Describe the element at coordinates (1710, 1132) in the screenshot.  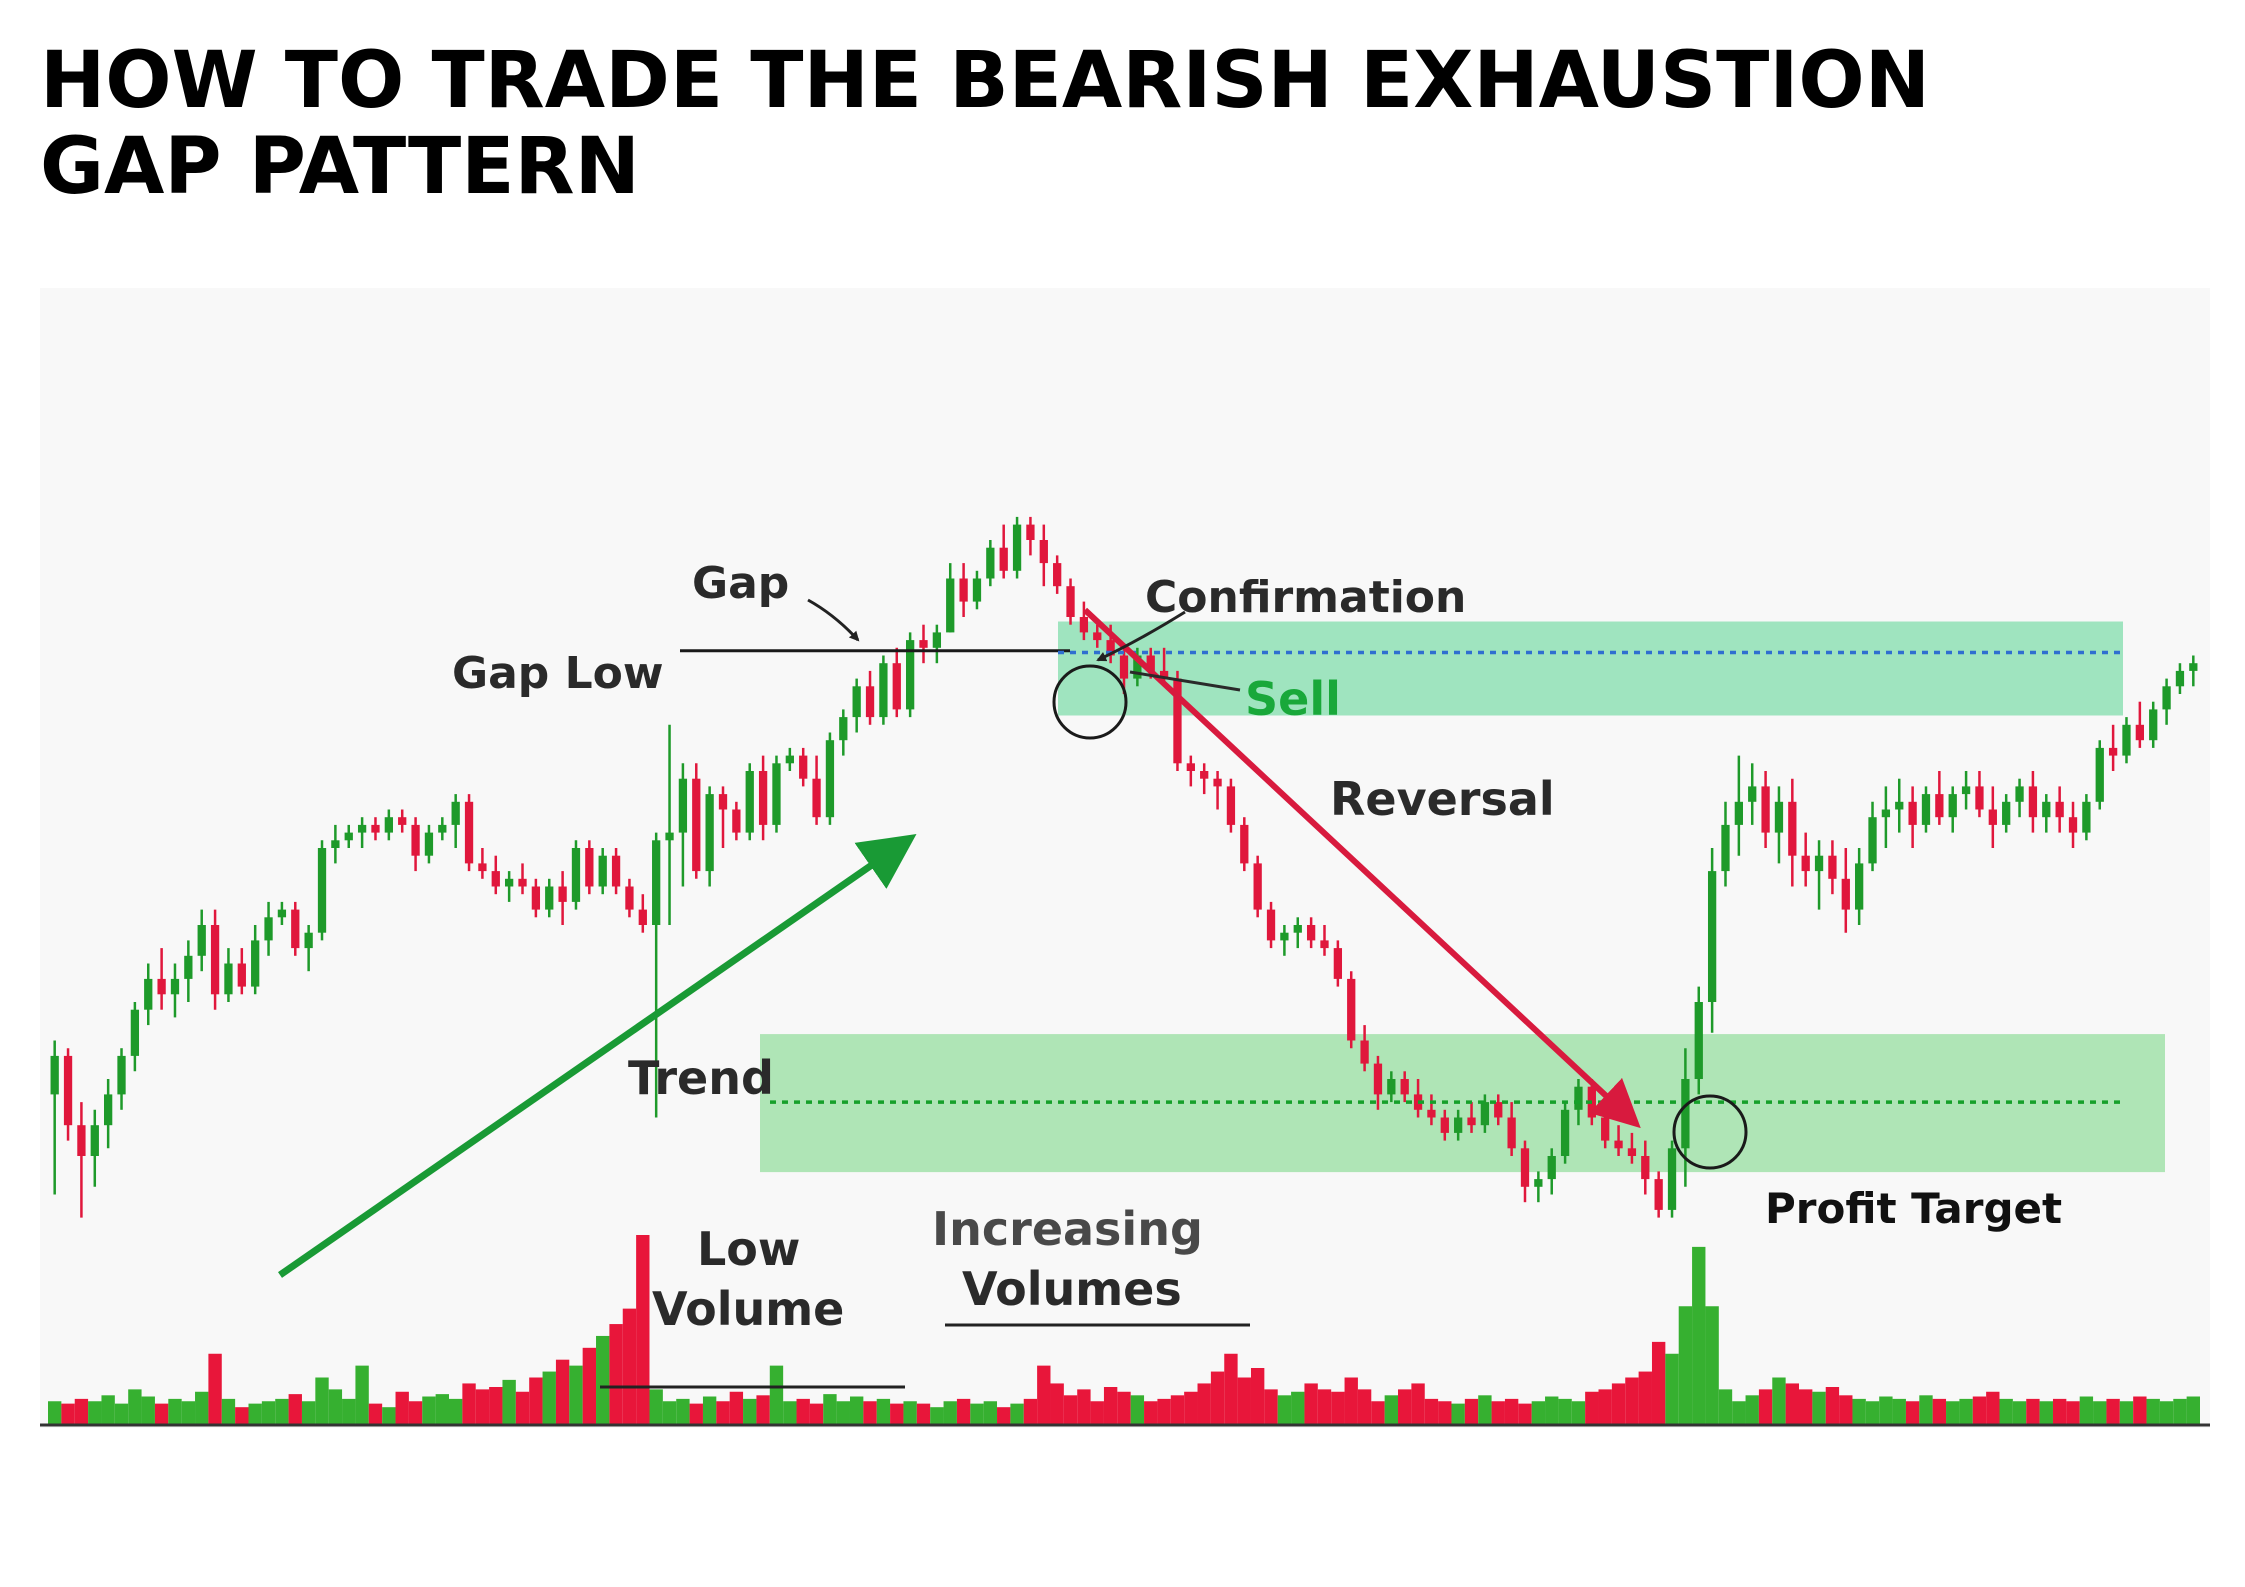
I see `profit-target-circle` at that location.